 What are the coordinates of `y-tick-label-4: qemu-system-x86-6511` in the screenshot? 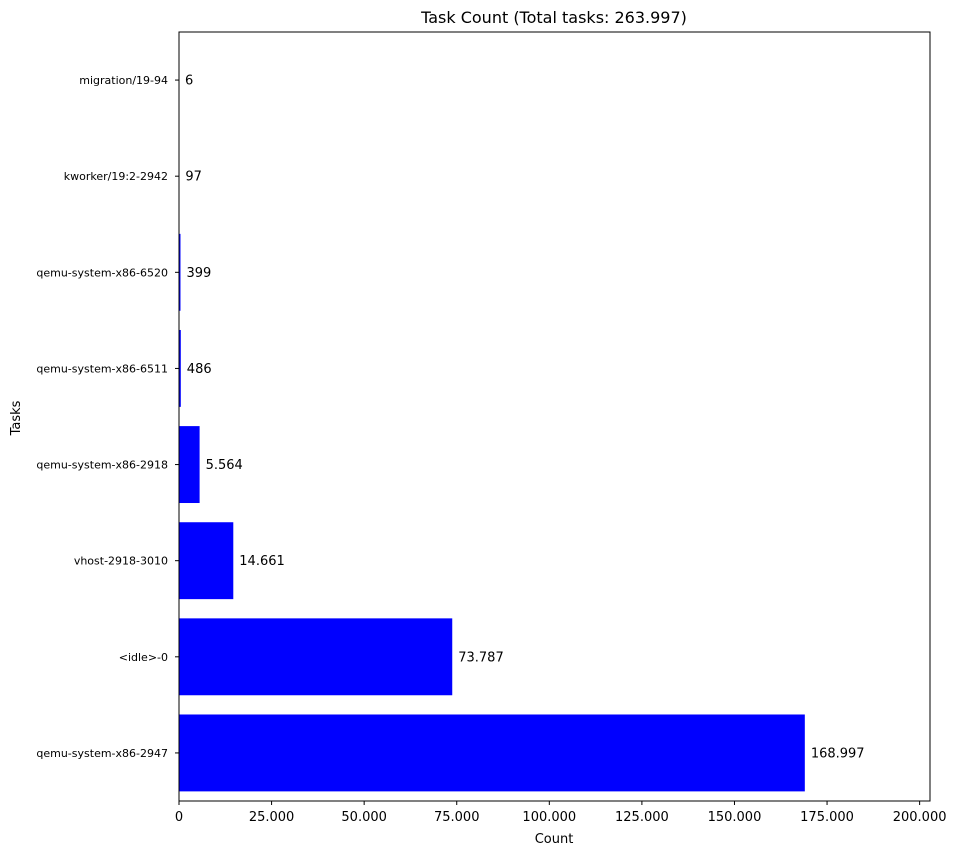 It's located at (102, 368).